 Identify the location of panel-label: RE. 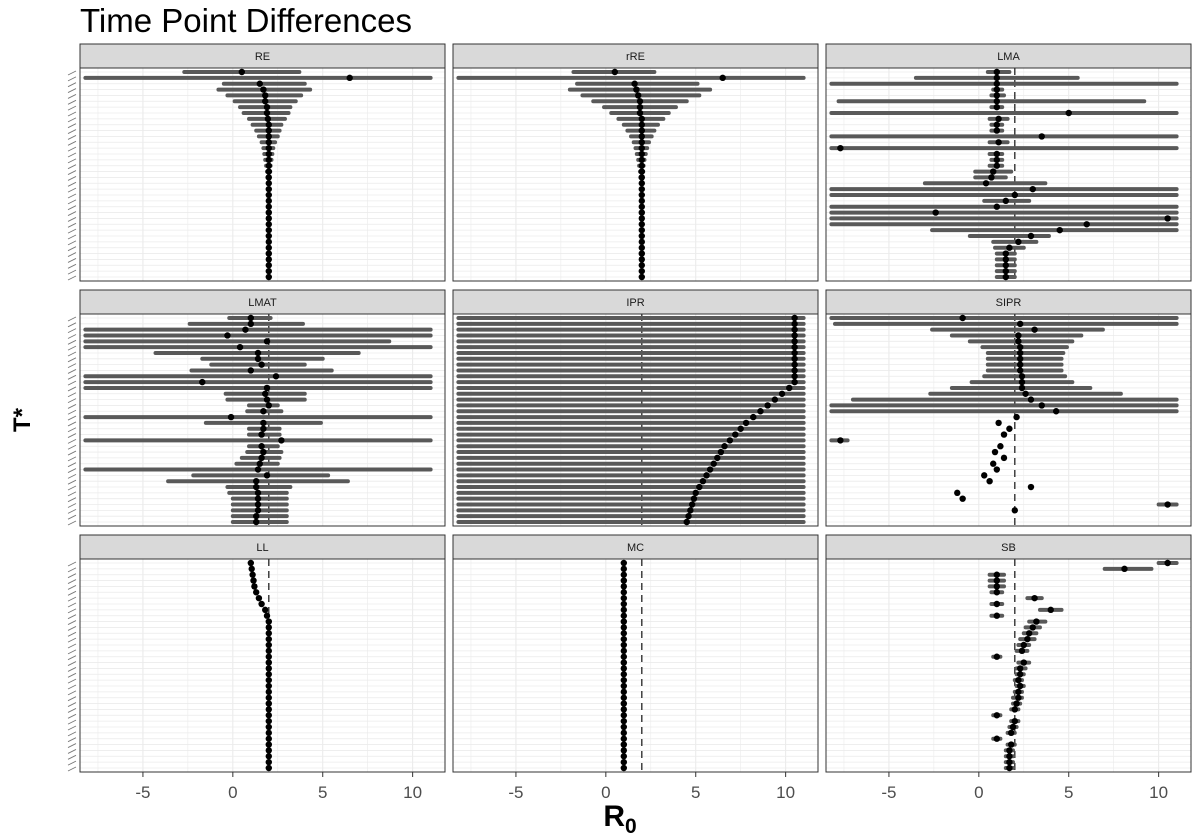
(262, 57).